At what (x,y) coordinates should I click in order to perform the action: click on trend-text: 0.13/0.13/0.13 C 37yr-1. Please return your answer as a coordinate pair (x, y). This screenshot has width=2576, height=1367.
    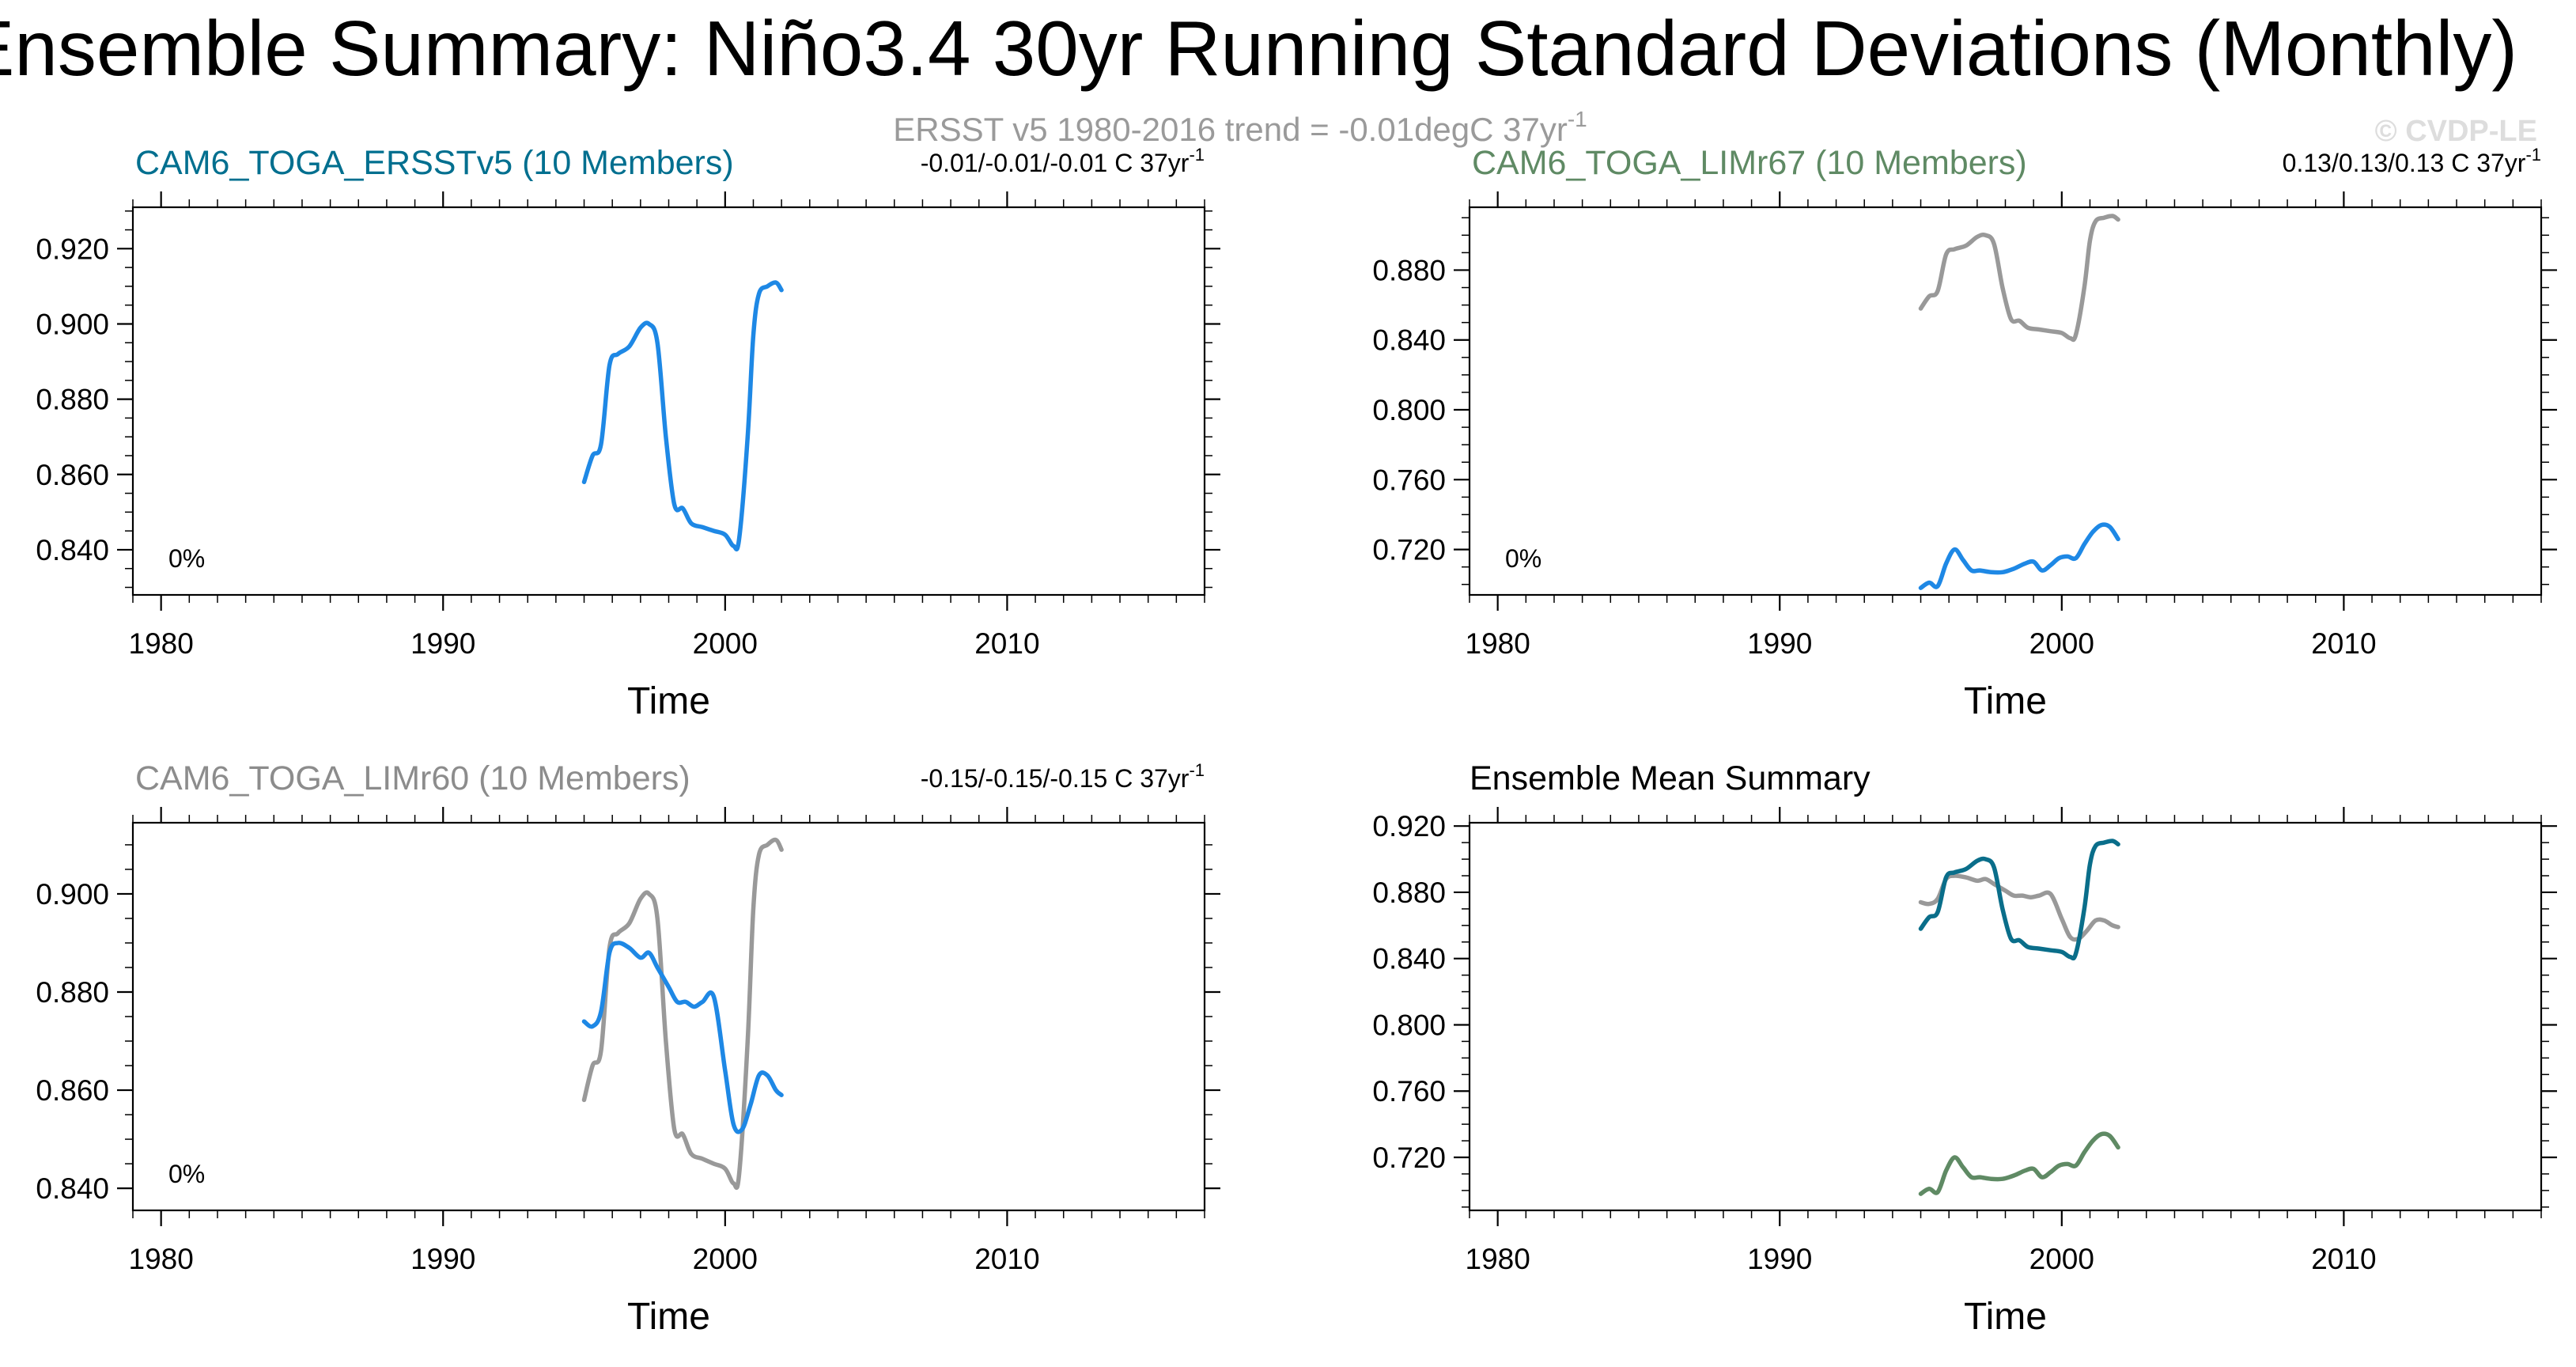
    Looking at the image, I should click on (2412, 161).